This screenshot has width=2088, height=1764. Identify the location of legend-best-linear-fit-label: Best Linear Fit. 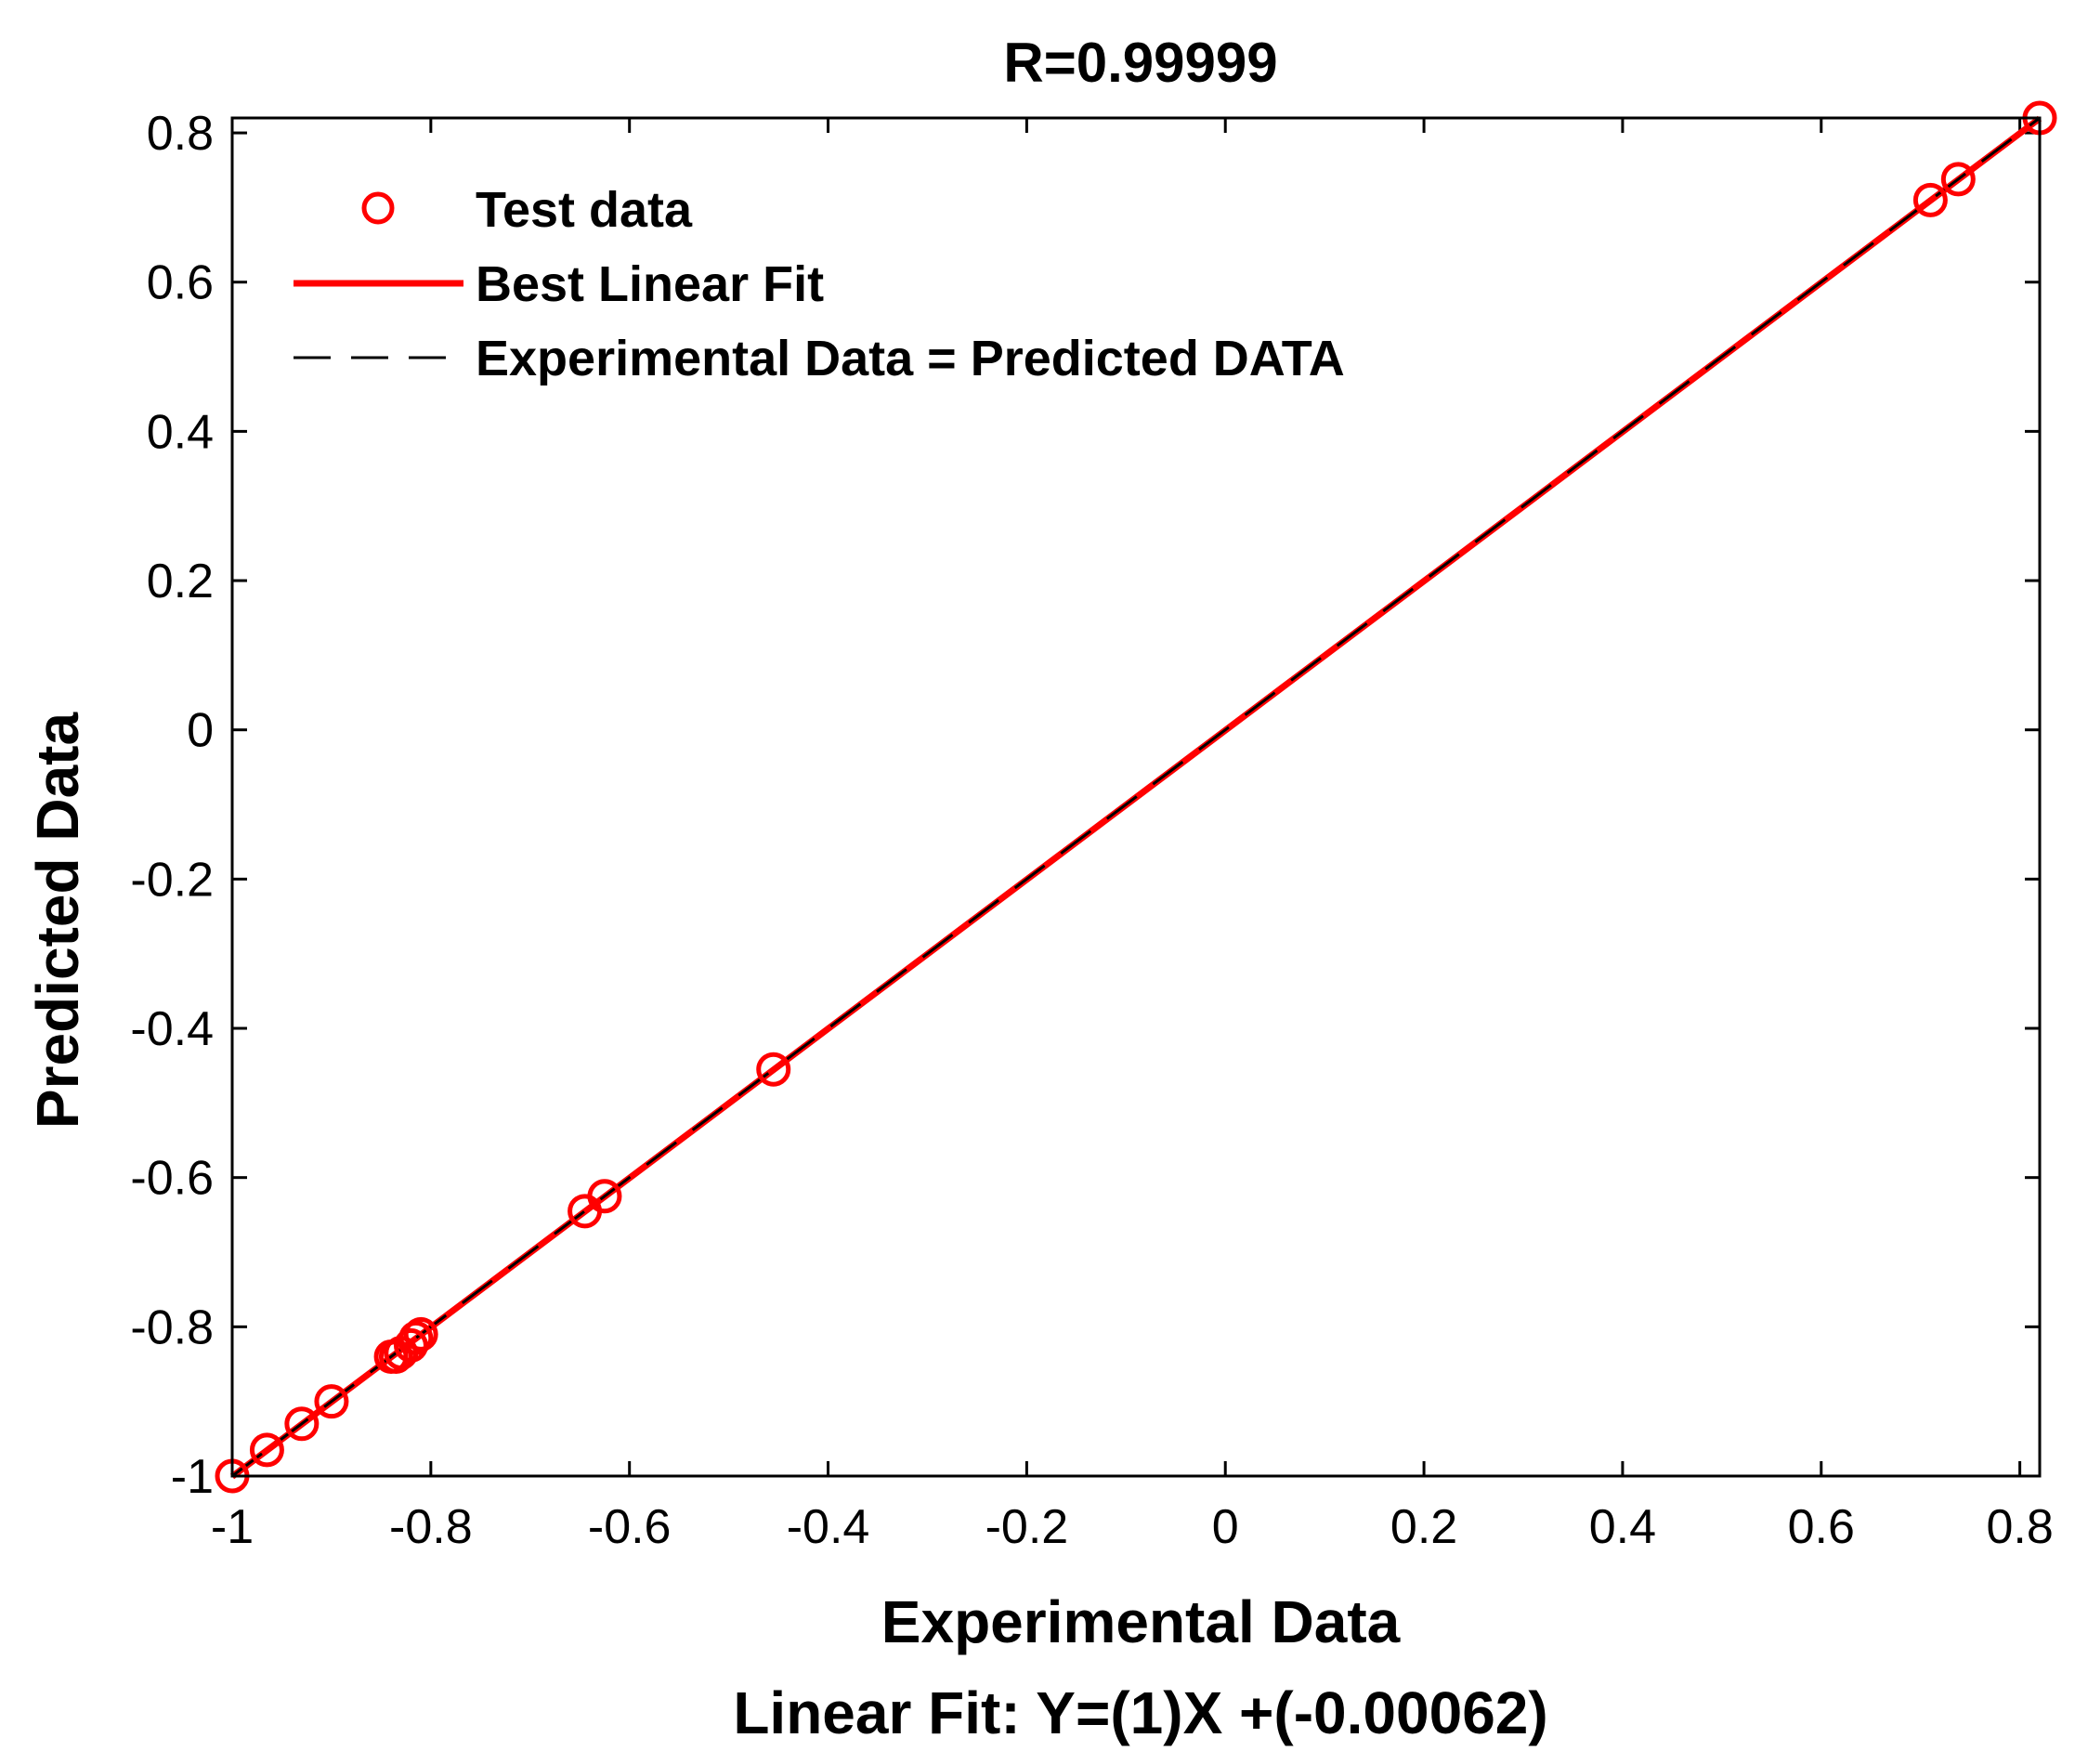
(650, 284).